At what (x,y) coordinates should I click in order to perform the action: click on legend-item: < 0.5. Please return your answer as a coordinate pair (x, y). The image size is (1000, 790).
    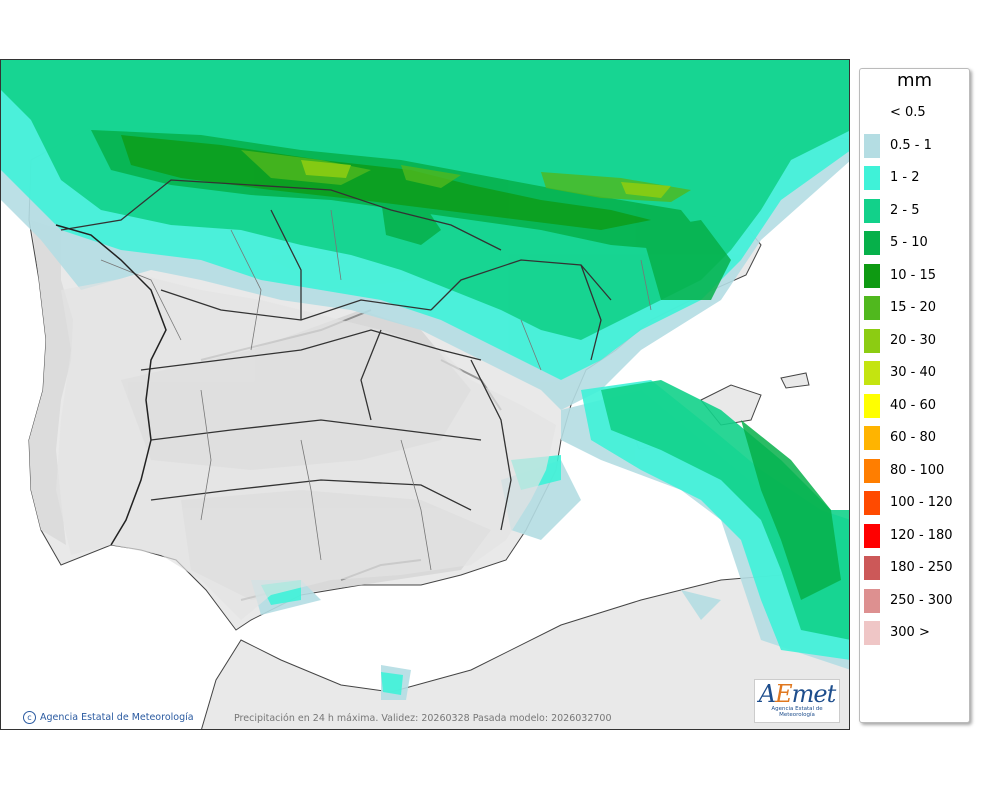
    Looking at the image, I should click on (914, 109).